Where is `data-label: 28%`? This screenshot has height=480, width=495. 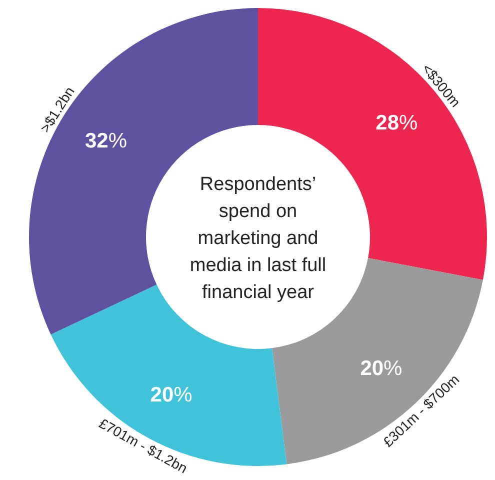
data-label: 28% is located at coordinates (397, 122).